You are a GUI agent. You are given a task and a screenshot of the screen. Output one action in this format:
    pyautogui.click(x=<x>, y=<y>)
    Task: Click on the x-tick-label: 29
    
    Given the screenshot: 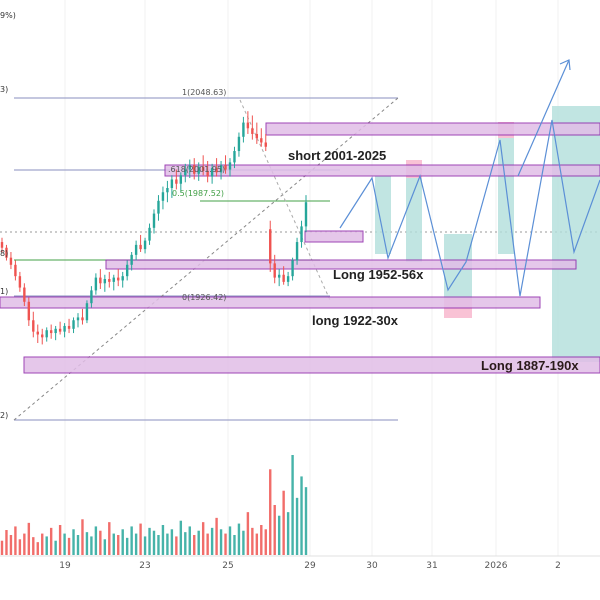 What is the action you would take?
    pyautogui.click(x=310, y=566)
    